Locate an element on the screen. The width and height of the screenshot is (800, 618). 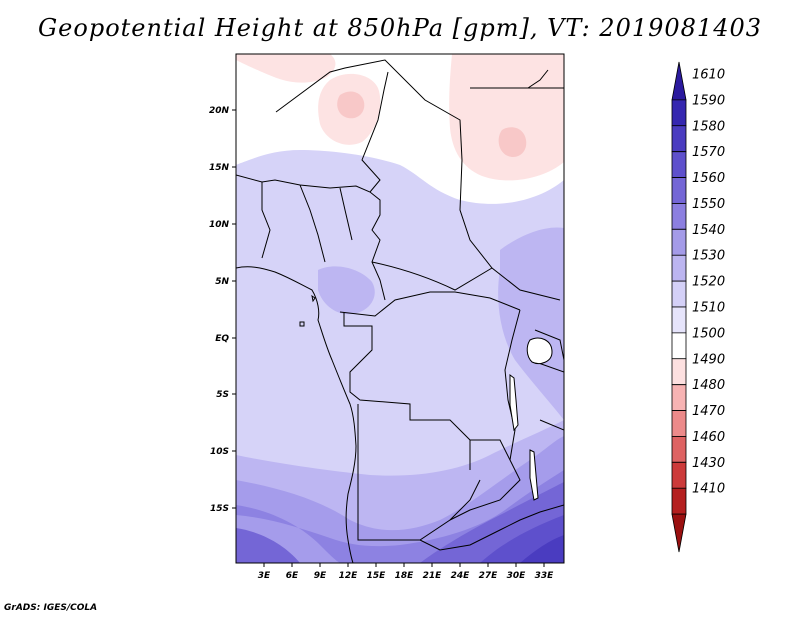
lake-tanganyika is located at coordinates (514, 403).